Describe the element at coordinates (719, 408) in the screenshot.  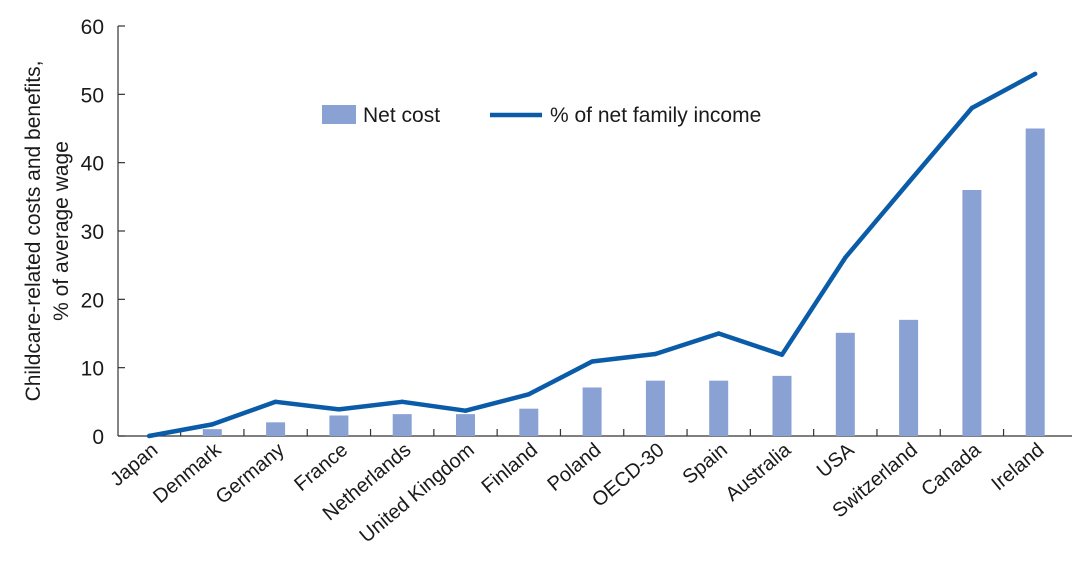
I see `bar-spain` at that location.